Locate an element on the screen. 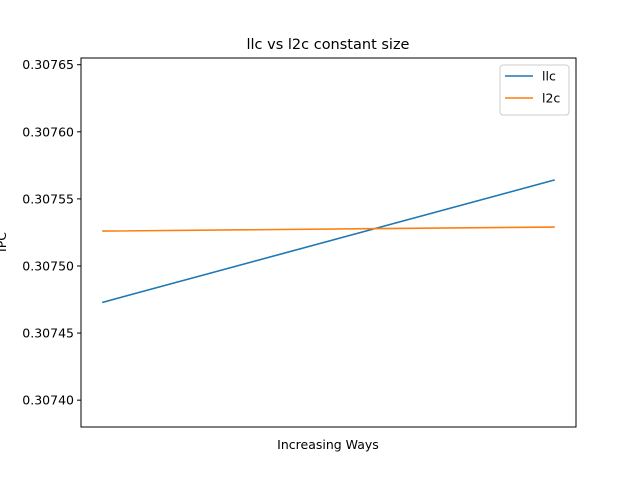  x-axis-label: Increasing Ways is located at coordinates (328, 444).